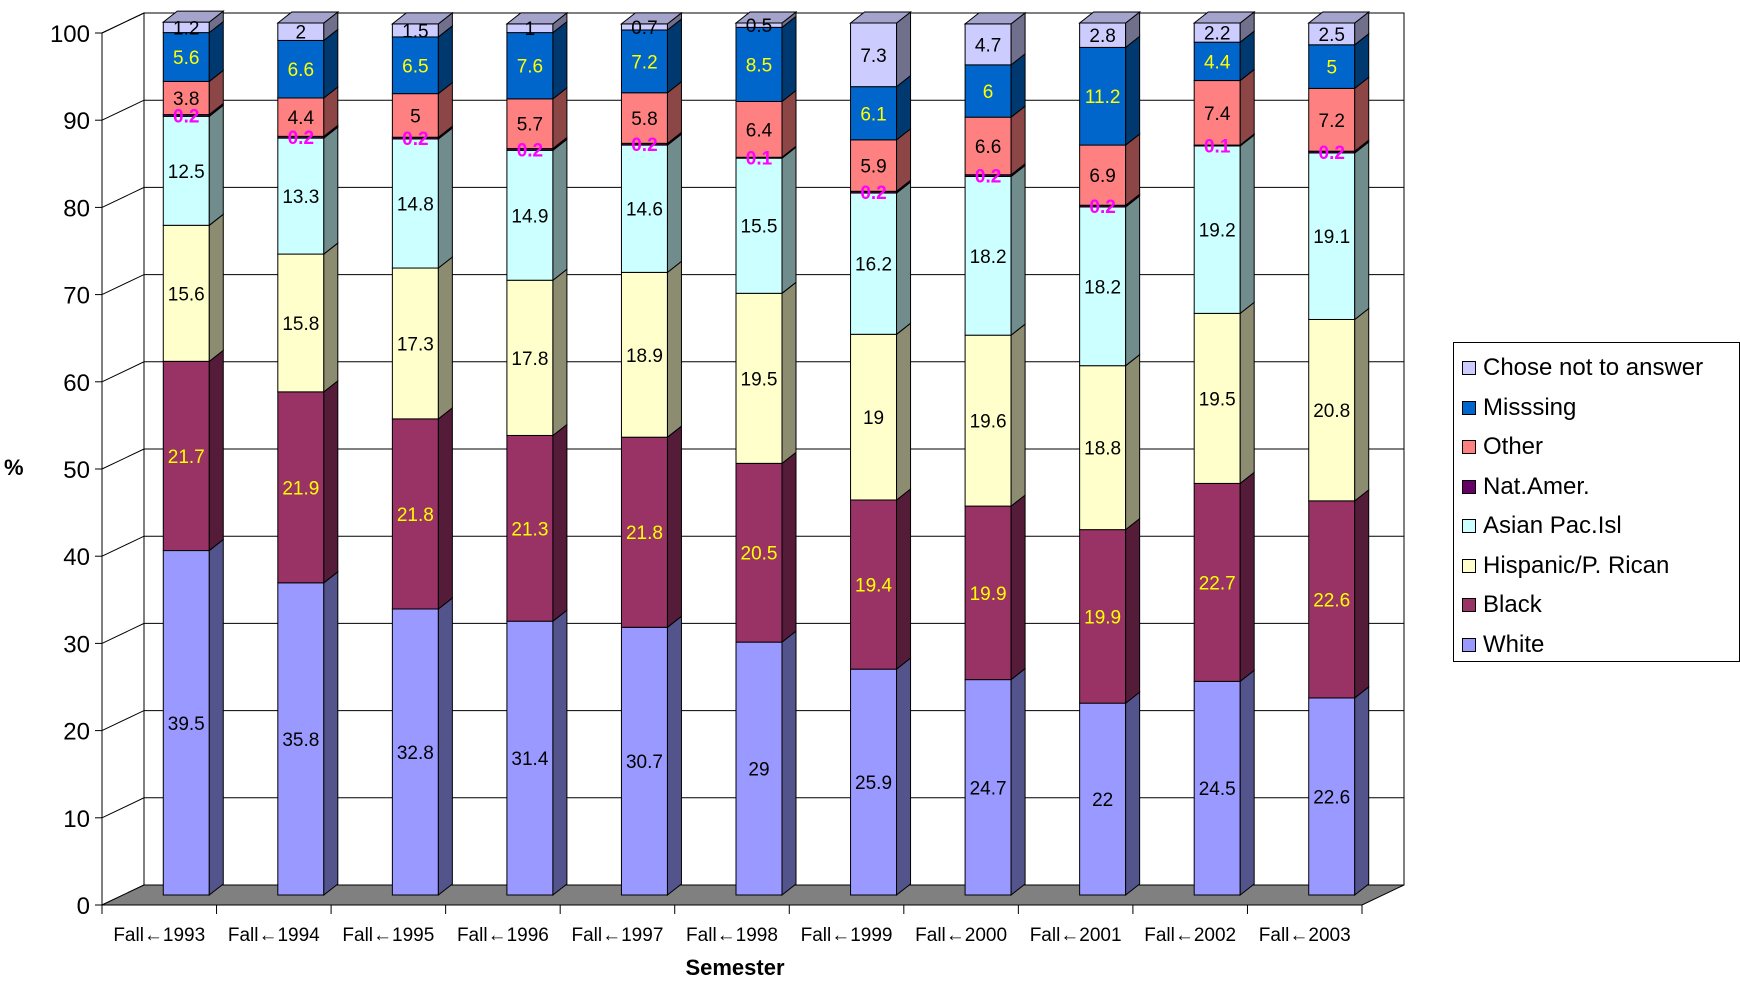  I want to click on legend-label: Other, so click(1513, 446).